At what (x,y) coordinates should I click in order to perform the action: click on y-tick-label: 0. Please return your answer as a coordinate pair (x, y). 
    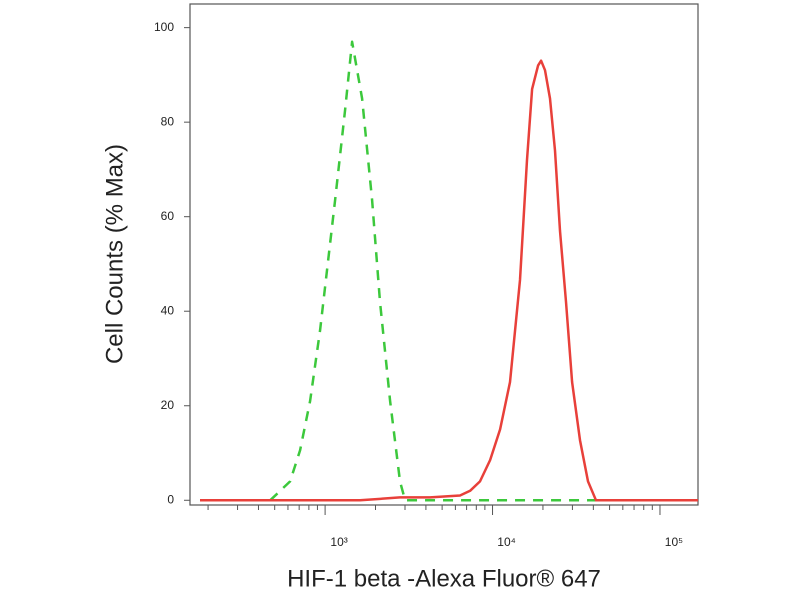
    Looking at the image, I should click on (170, 499).